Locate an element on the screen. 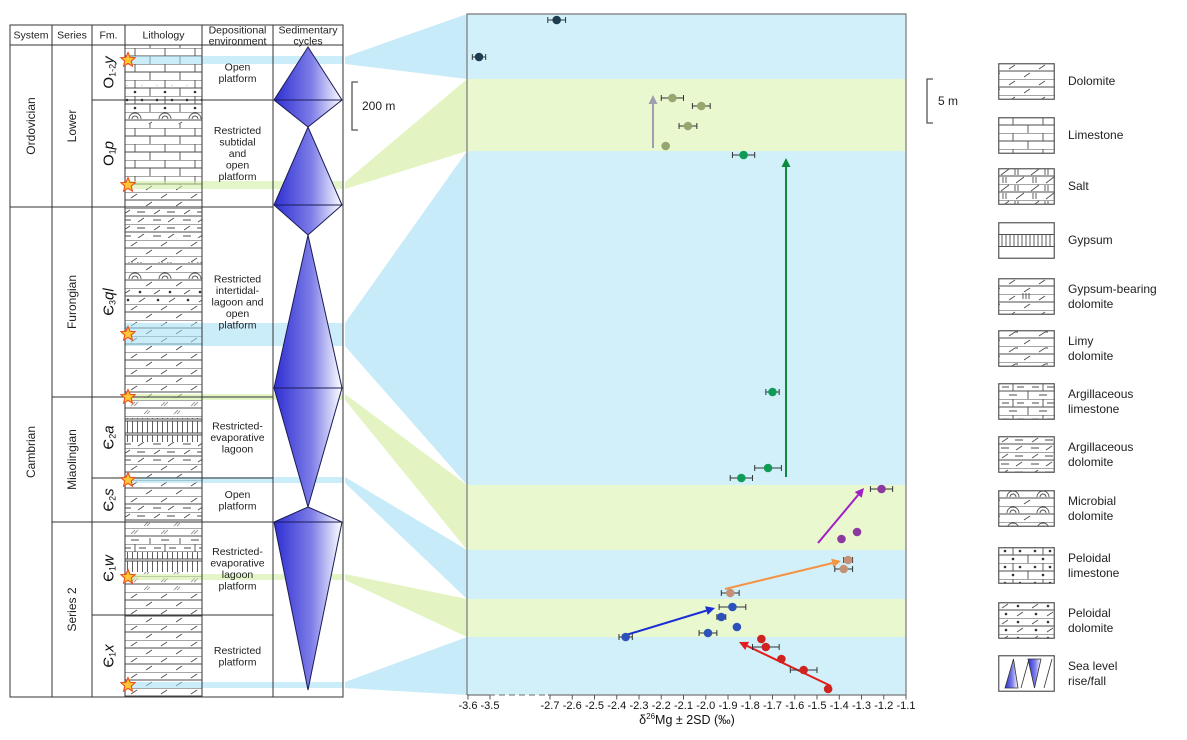 The image size is (1187, 740). environment-label: Open is located at coordinates (238, 495).